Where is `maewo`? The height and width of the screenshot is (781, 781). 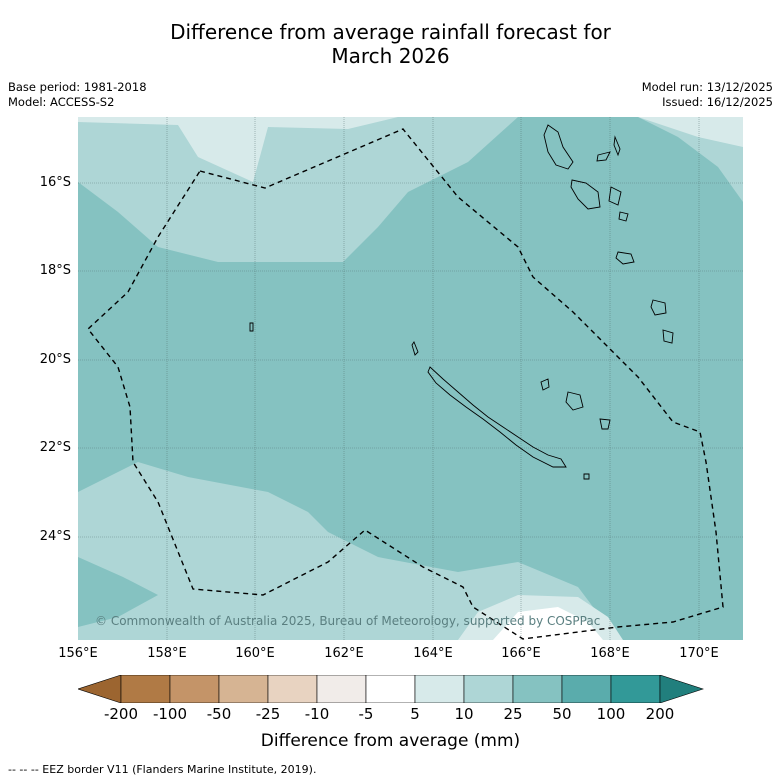 maewo is located at coordinates (603, 156).